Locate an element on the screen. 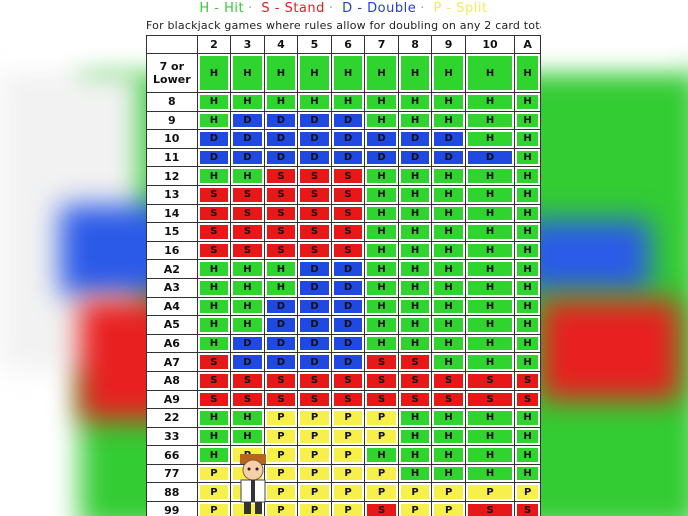  table-row: A8 S S S S S S S S S S is located at coordinates (343, 380).